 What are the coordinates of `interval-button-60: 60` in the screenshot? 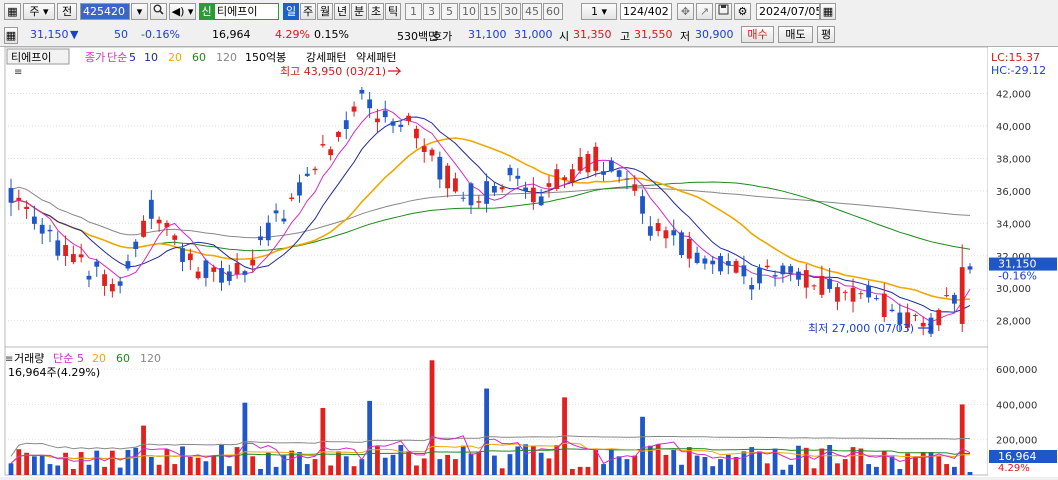 It's located at (553, 11).